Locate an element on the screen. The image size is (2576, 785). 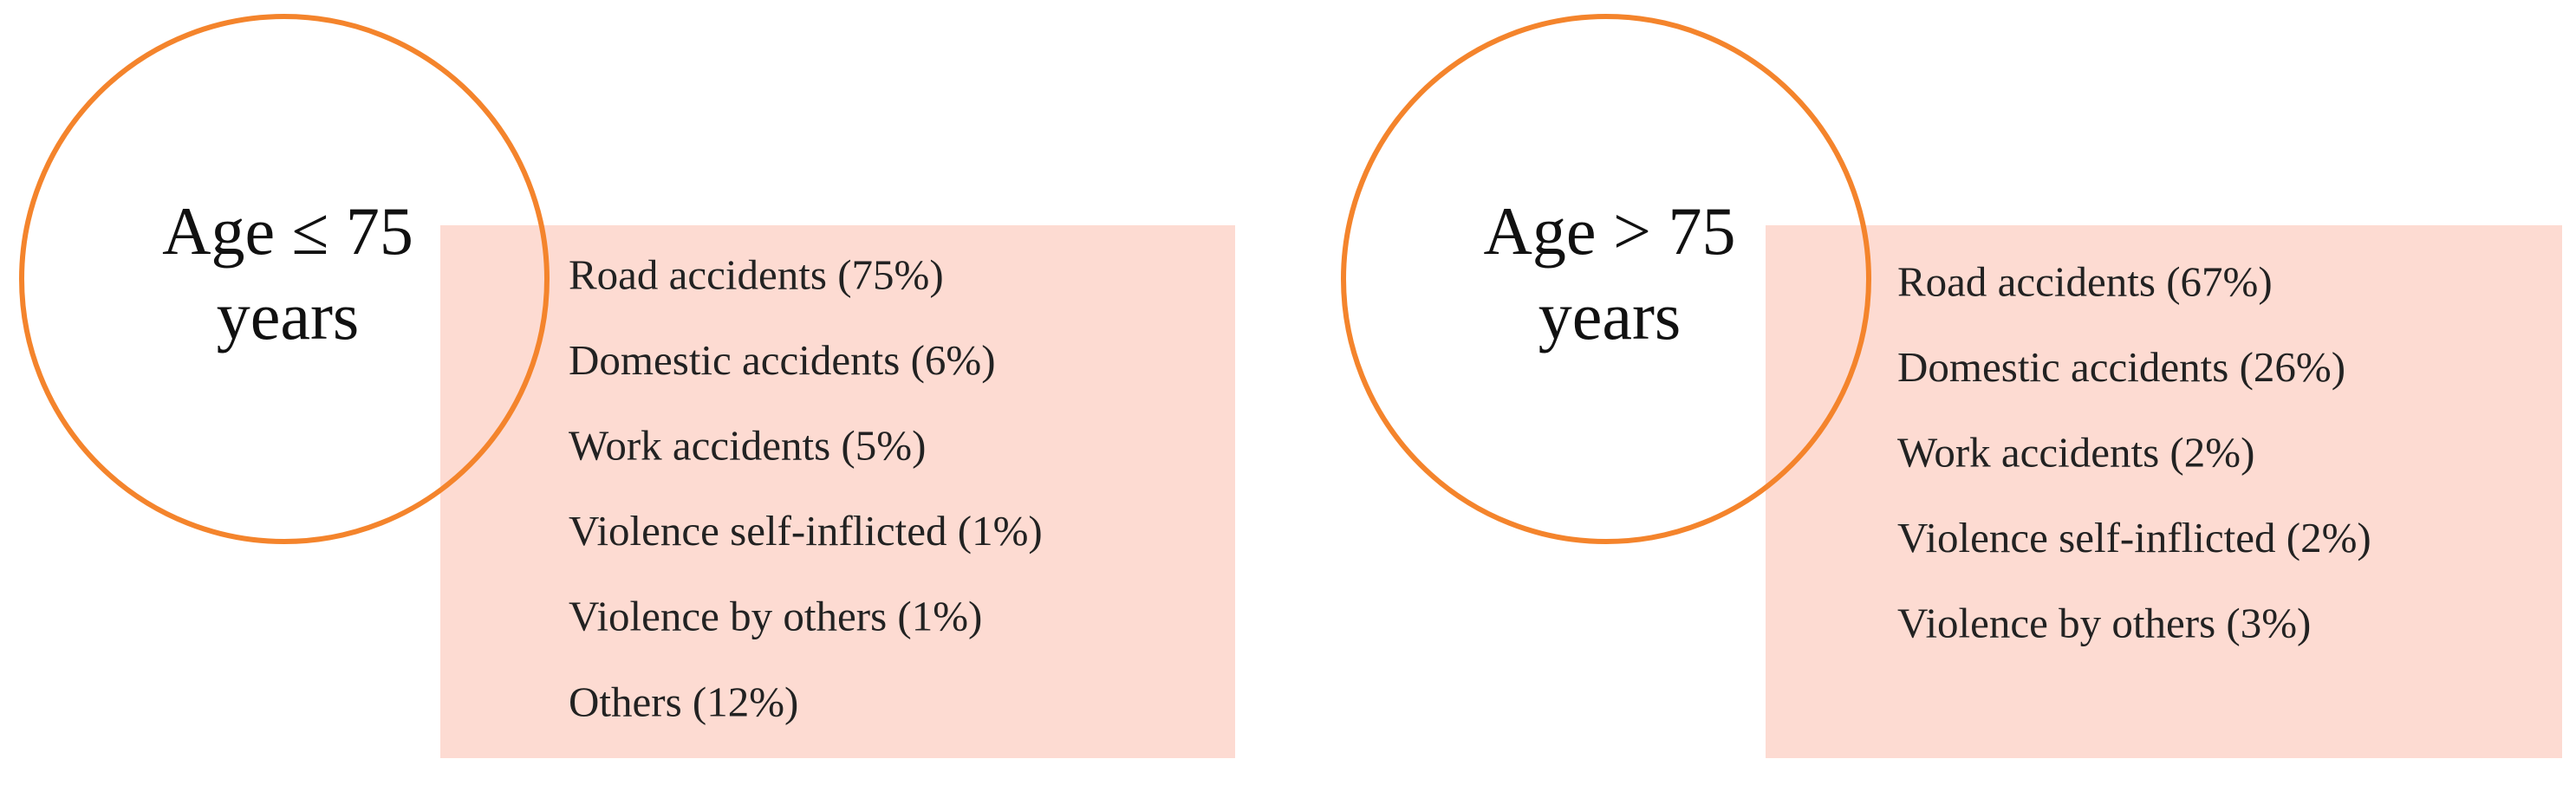
cause-item: Work accidents (2%) is located at coordinates (2075, 452).